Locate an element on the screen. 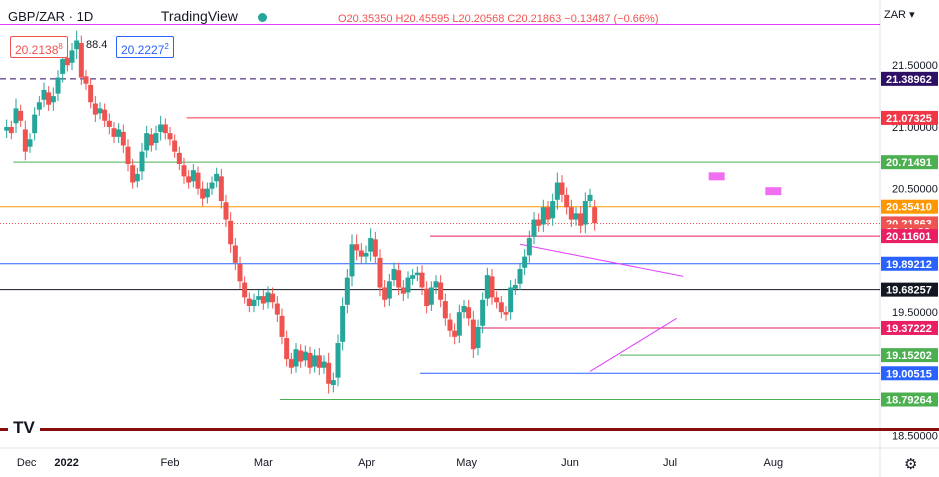 The height and width of the screenshot is (477, 939). price-label: 20.11601 is located at coordinates (908, 237).